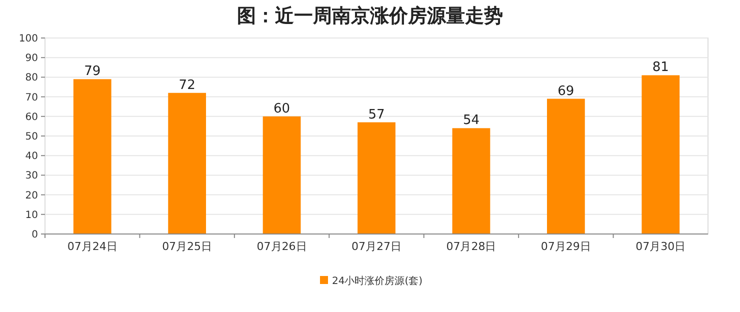  I want to click on y-tick-label: 30, so click(31, 176).